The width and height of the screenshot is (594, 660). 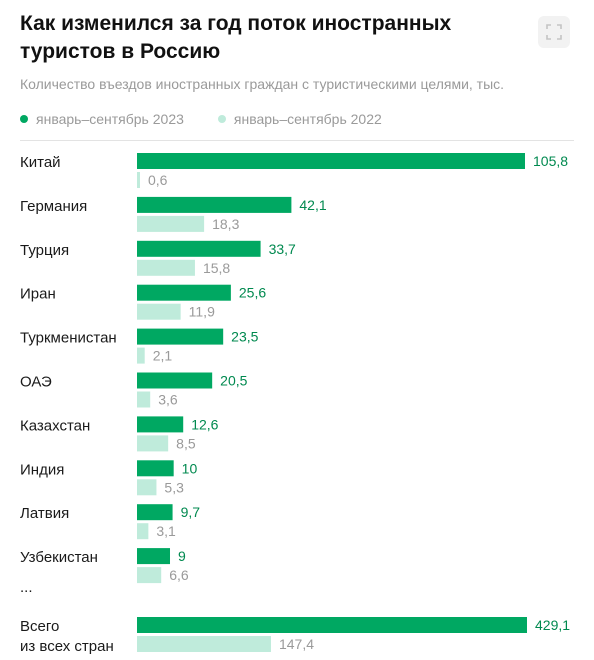 What do you see at coordinates (296, 644) in the screenshot?
I see `total-data-label: 147,4` at bounding box center [296, 644].